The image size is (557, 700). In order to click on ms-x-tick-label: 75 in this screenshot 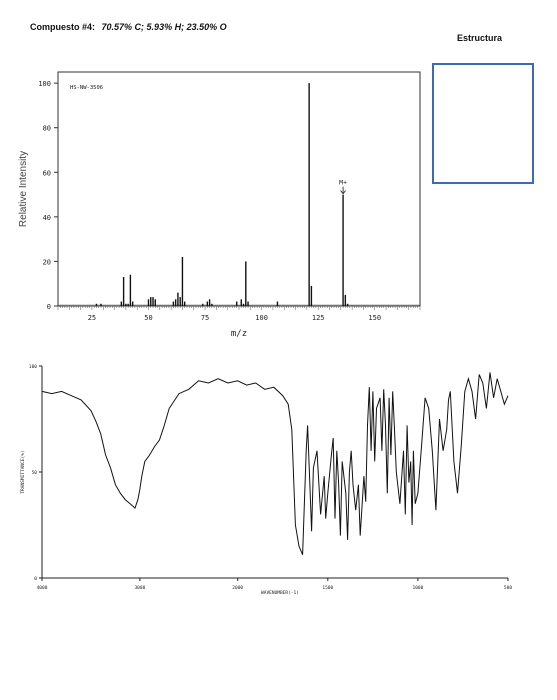, I will do `click(205, 318)`.